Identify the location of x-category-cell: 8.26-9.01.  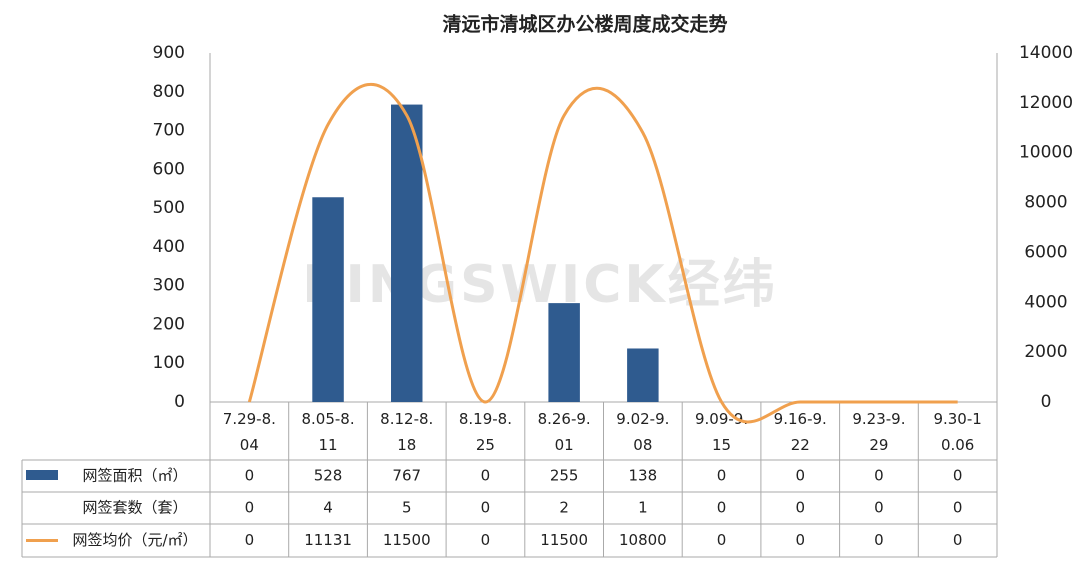
(564, 432).